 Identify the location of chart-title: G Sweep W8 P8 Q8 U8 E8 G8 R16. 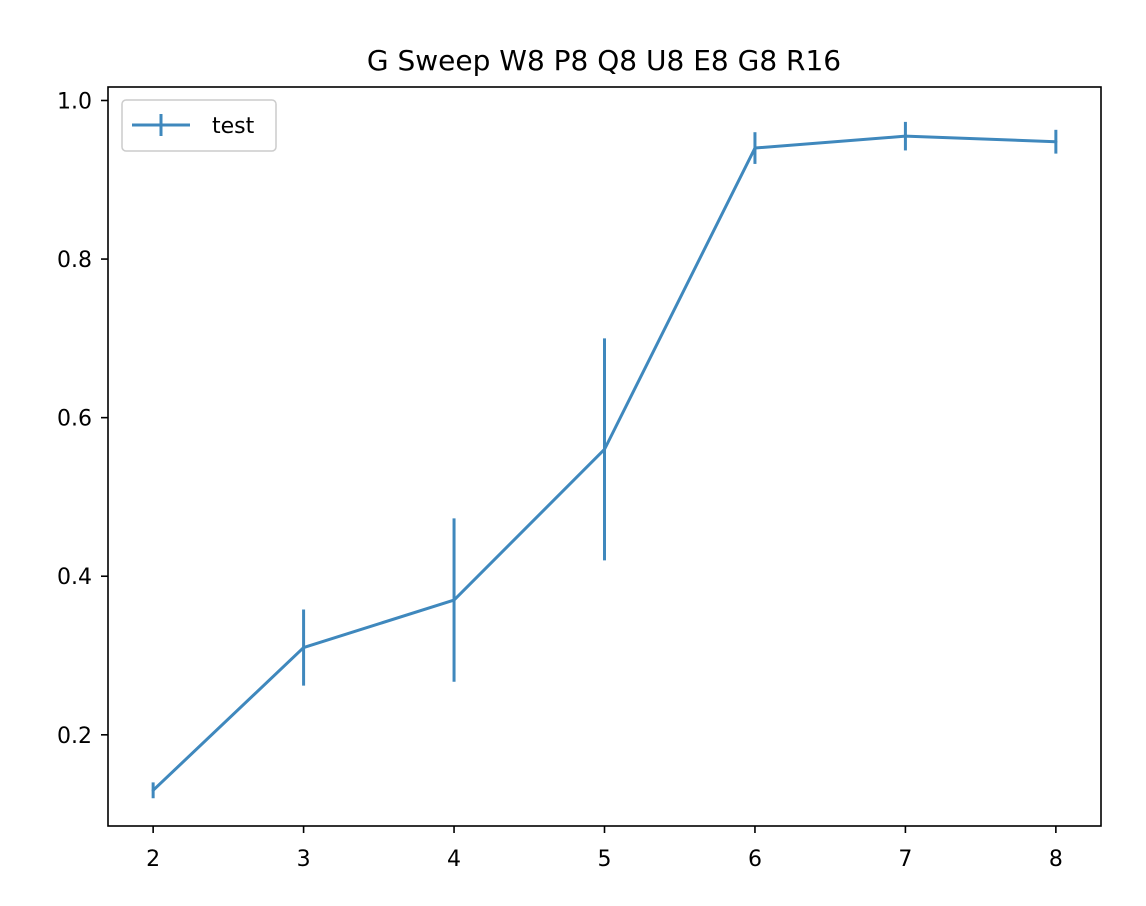
(604, 60).